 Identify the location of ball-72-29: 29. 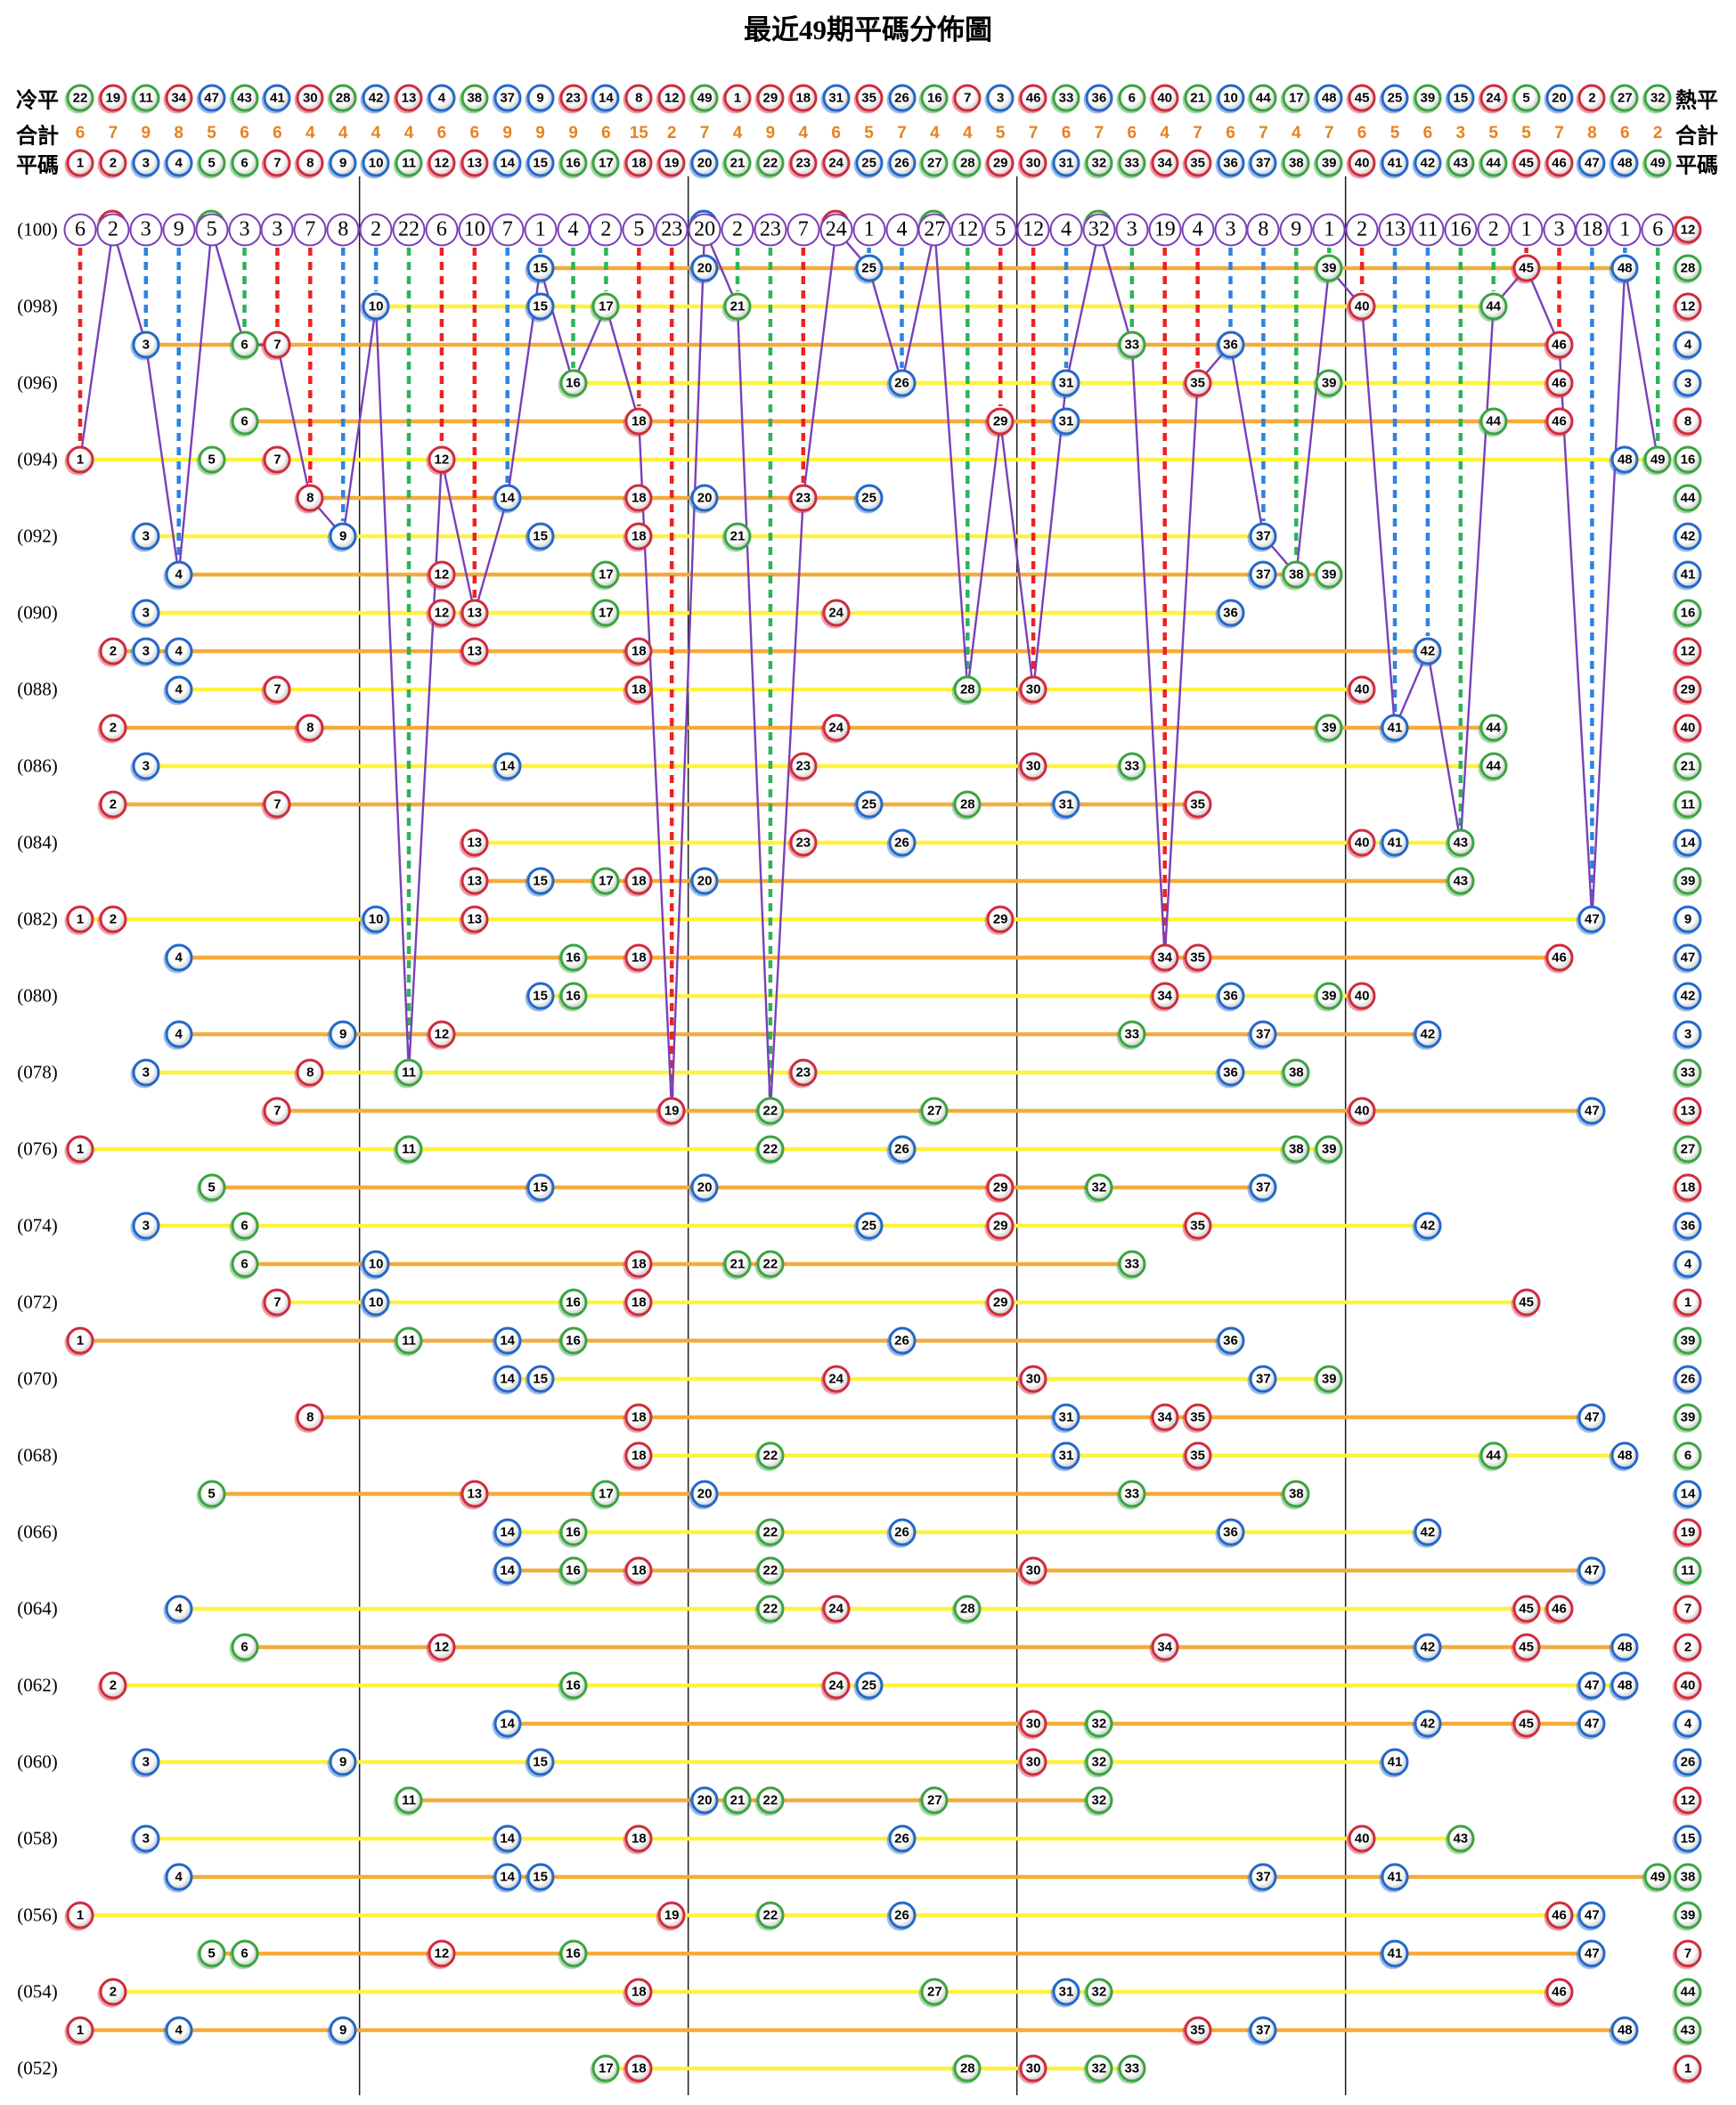
(1001, 1302).